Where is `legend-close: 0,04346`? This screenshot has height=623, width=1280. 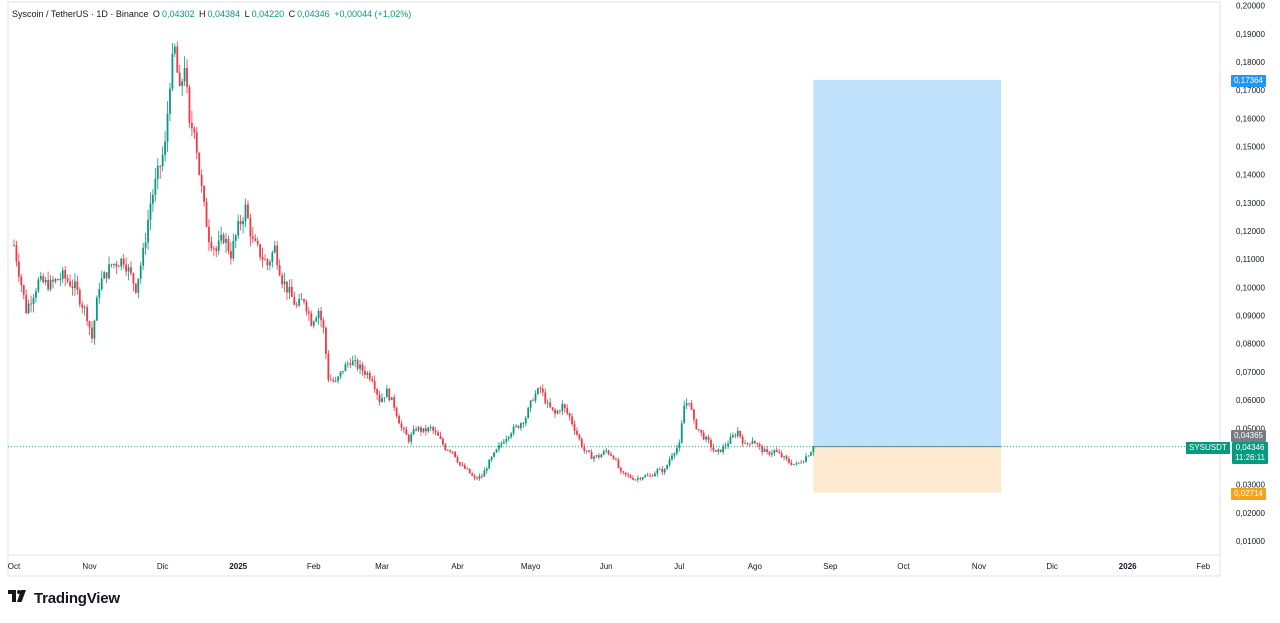 legend-close: 0,04346 is located at coordinates (313, 14).